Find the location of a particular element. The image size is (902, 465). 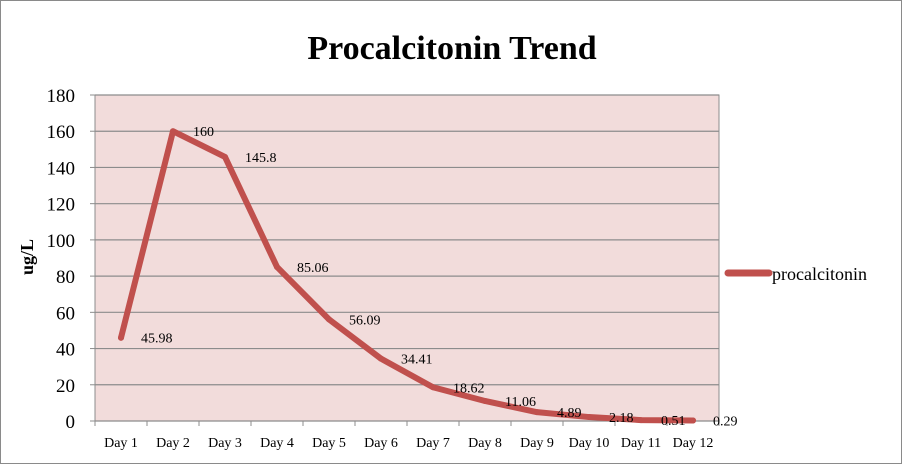

data-label: 18.62 is located at coordinates (469, 388).